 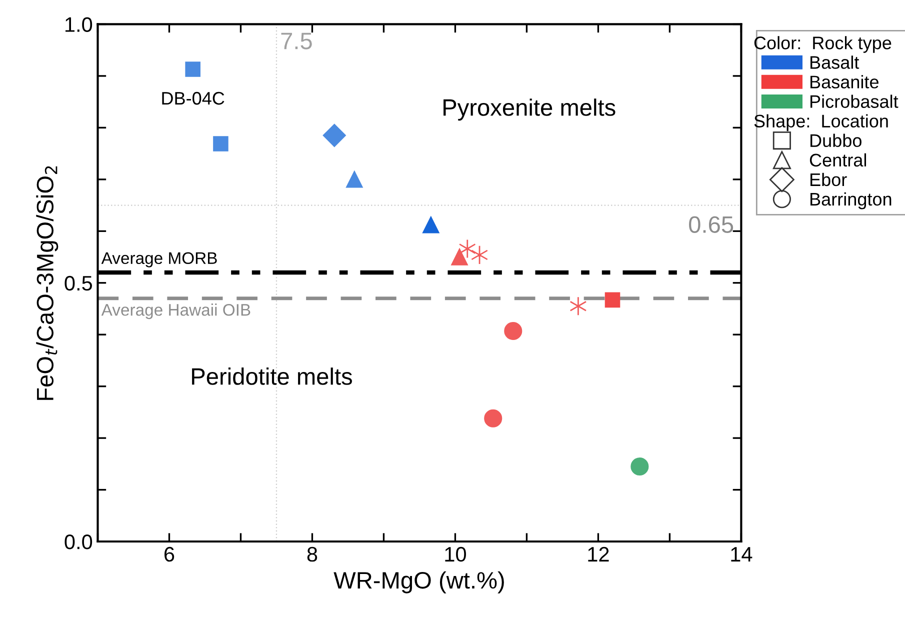 I want to click on text: Central, so click(x=838, y=160).